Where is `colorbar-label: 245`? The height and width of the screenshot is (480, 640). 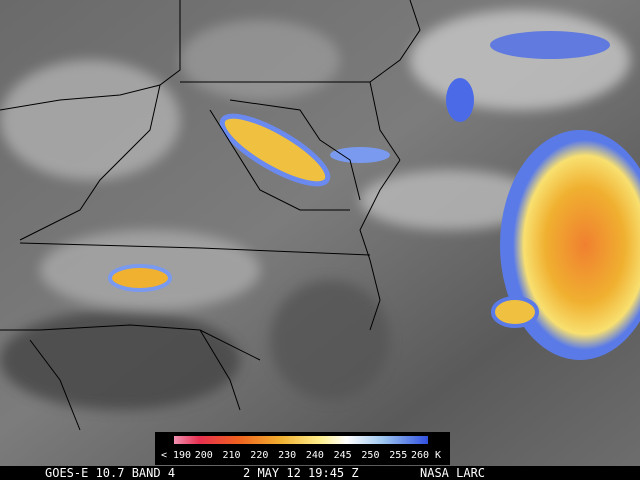 colorbar-label: 245 is located at coordinates (343, 455).